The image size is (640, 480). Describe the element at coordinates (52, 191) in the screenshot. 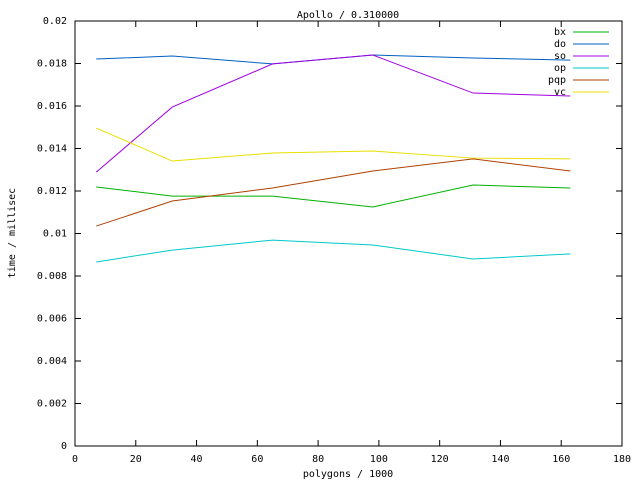

I see `y-tick-label: 0.012` at that location.